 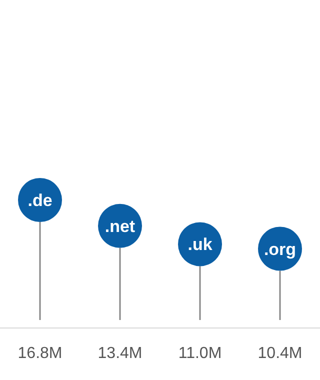 What do you see at coordinates (40, 353) in the screenshot?
I see `data-label: 16.8M` at bounding box center [40, 353].